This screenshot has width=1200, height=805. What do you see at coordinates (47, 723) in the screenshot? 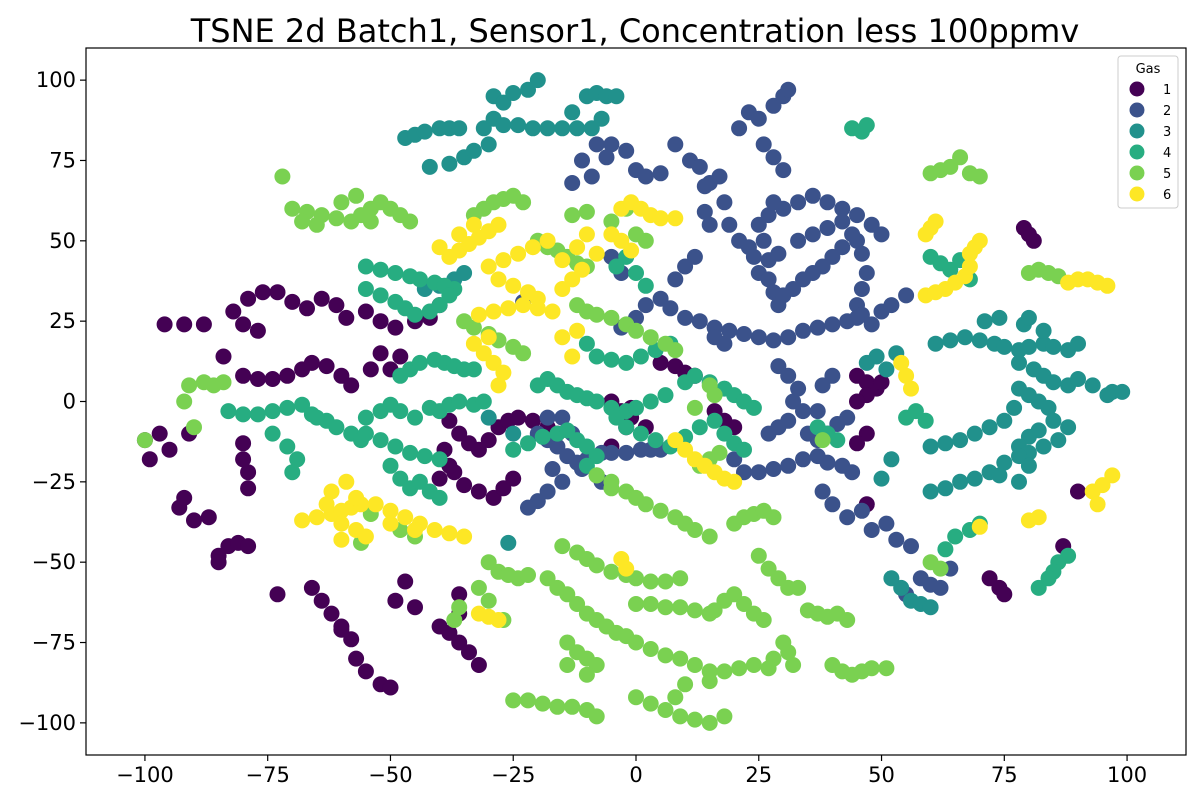
I see `y-tick-label: −100` at bounding box center [47, 723].